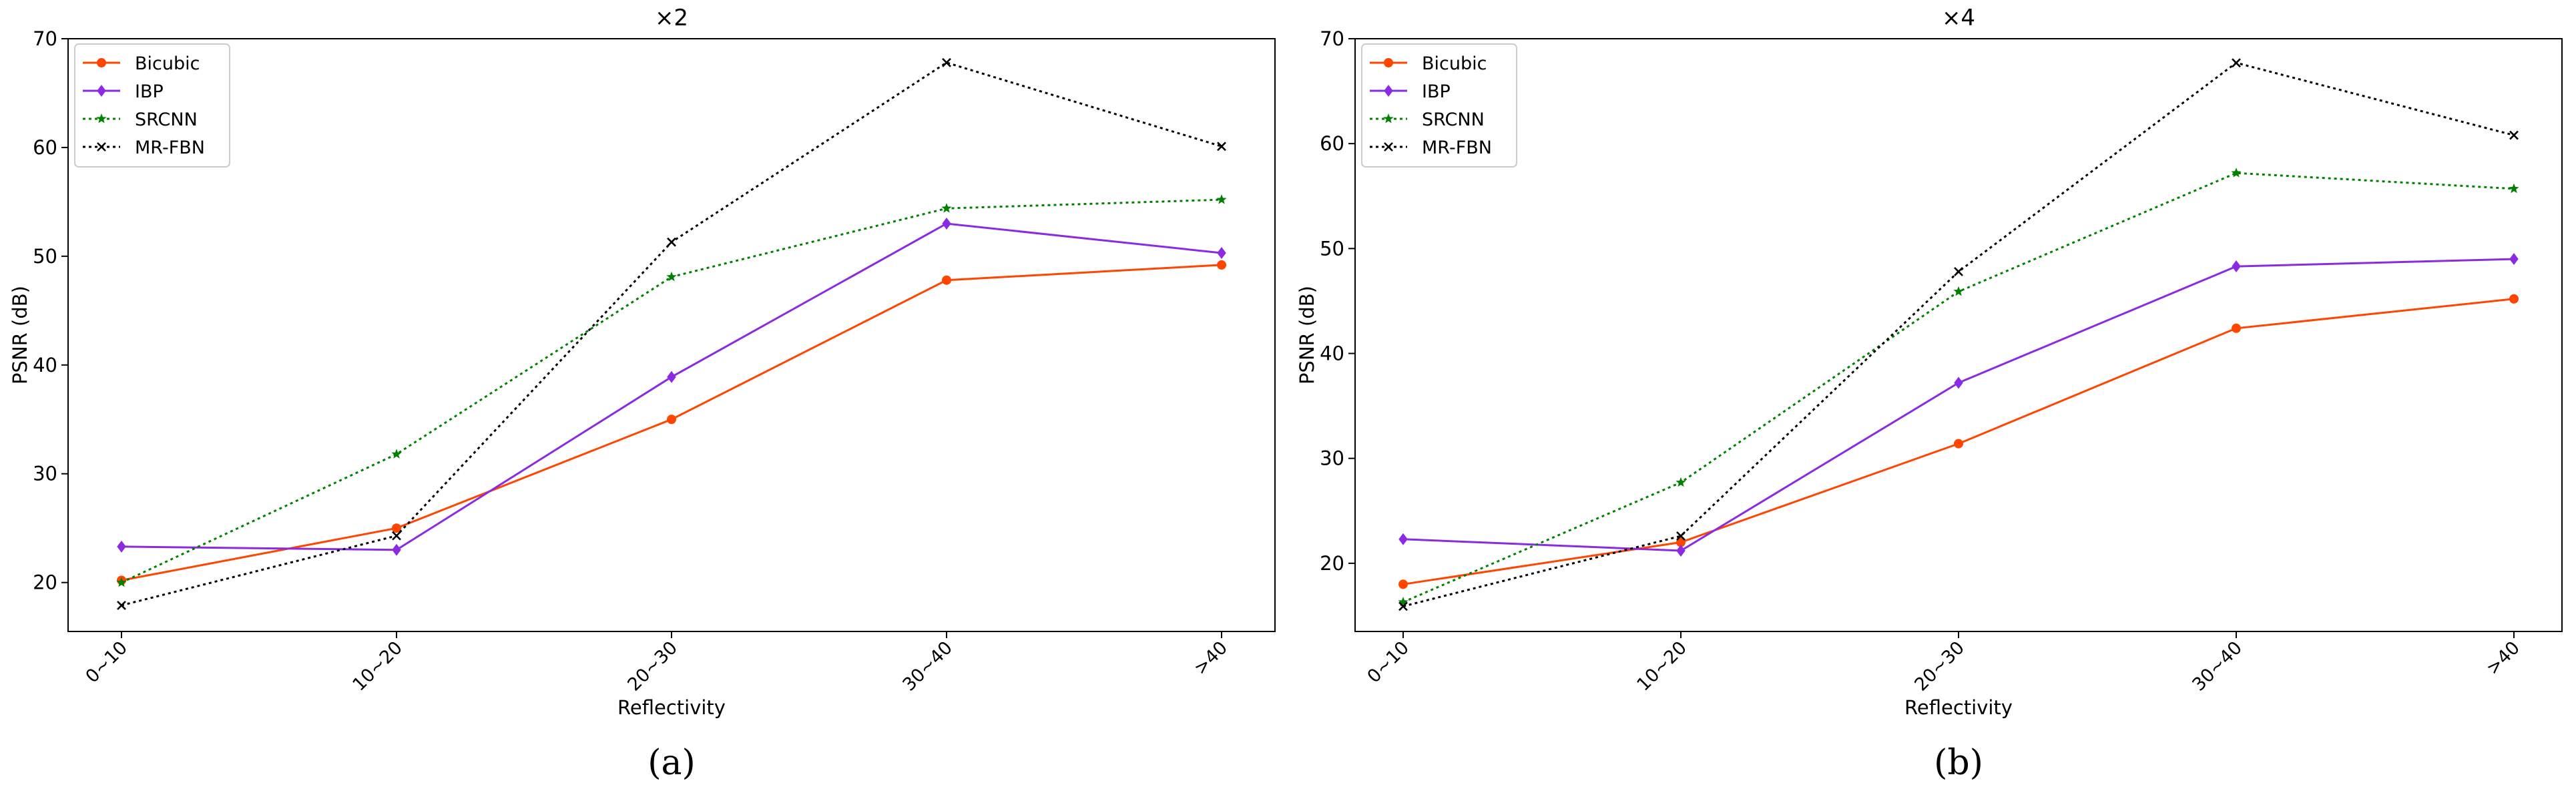 This screenshot has height=789, width=2576. I want to click on point-mr-fbn-0-b, so click(1403, 606).